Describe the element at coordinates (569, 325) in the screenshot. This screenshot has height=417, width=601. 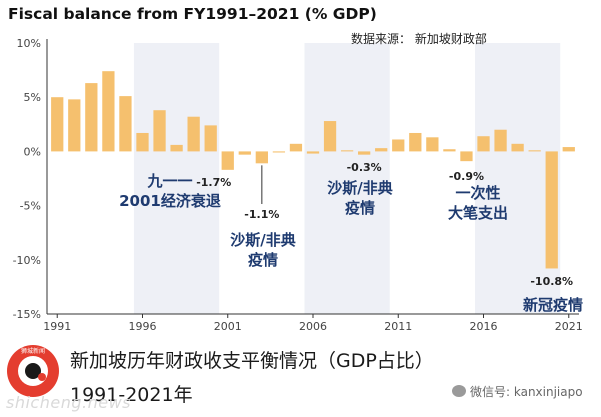
I see `x-tick-label: 2021` at that location.